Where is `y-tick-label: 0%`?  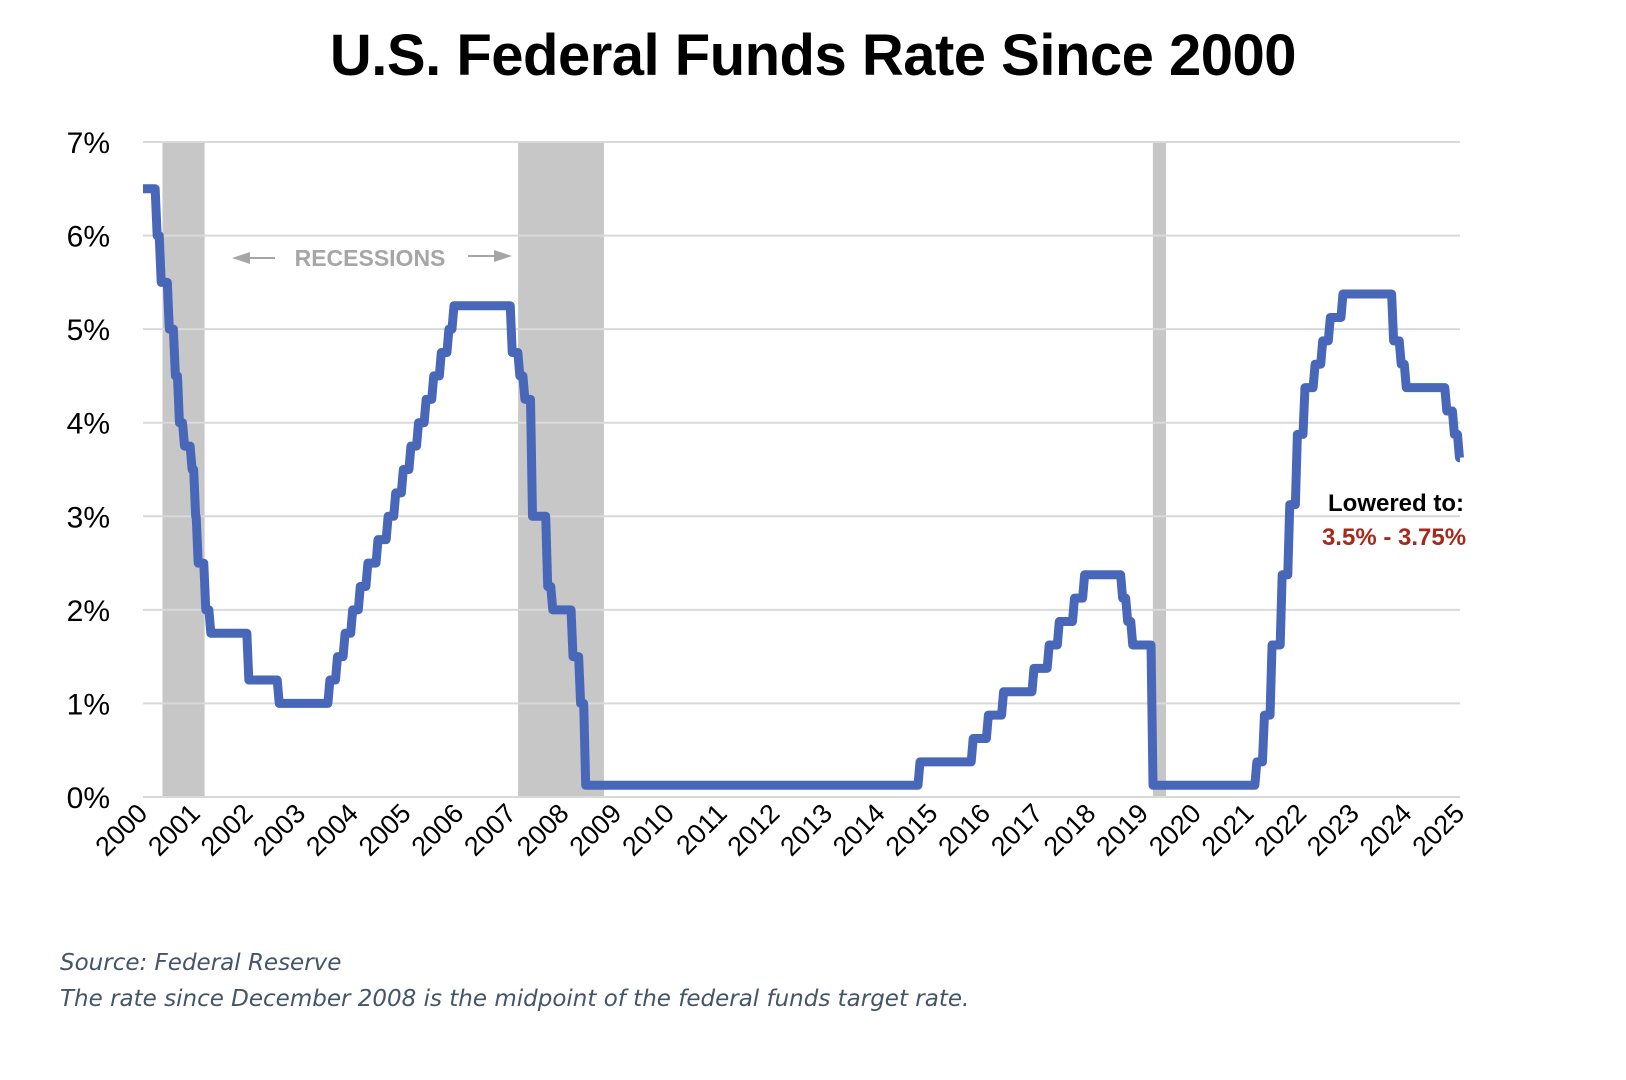 y-tick-label: 0% is located at coordinates (88, 798).